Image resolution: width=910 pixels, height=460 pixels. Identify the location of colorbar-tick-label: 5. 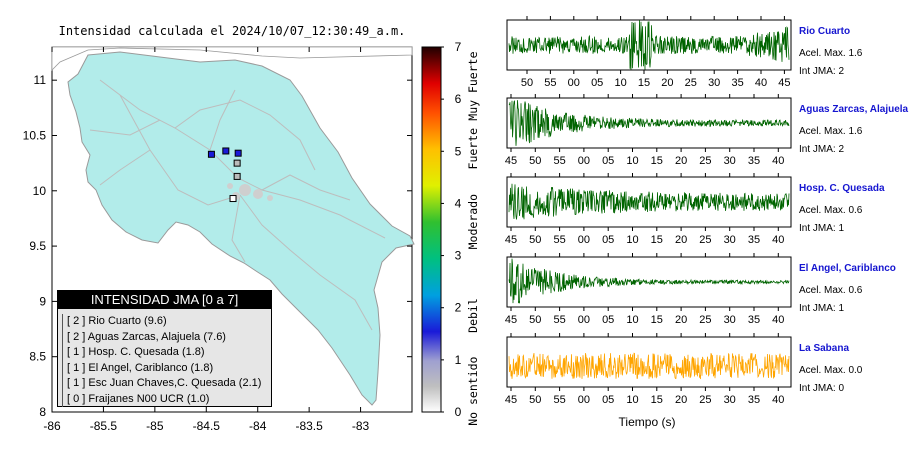
(458, 151).